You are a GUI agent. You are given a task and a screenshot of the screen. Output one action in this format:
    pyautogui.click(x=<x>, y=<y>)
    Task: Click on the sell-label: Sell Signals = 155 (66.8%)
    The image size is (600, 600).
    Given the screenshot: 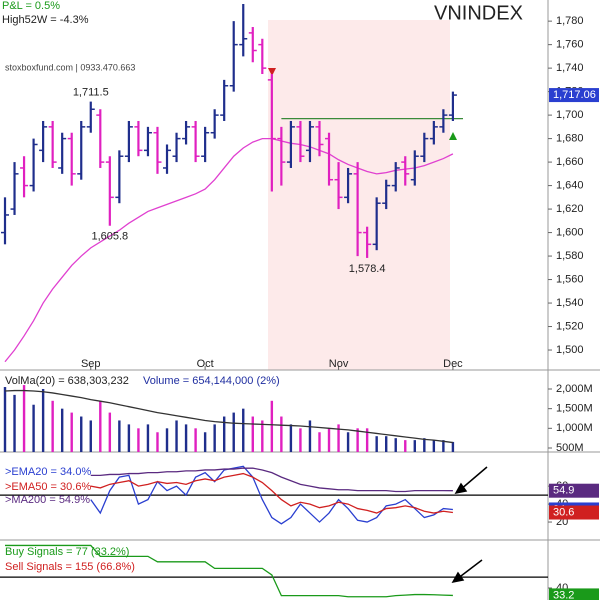 What is the action you would take?
    pyautogui.click(x=70, y=567)
    